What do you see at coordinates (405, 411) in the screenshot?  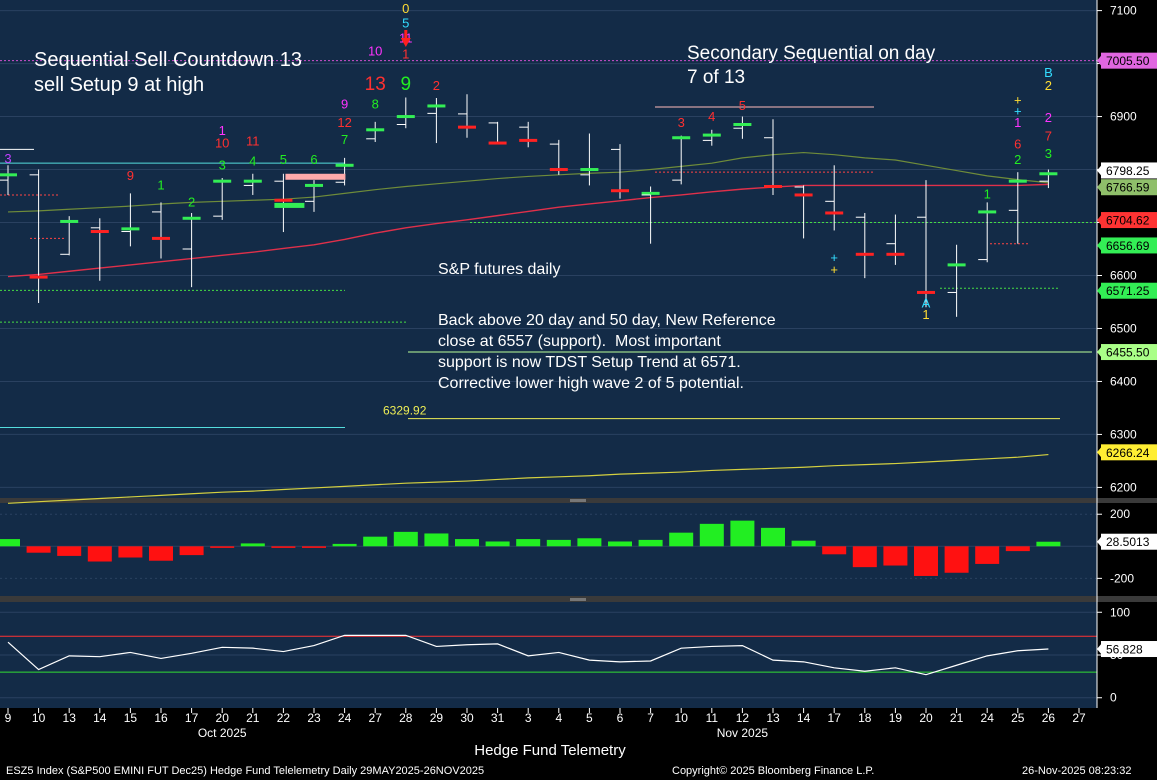 I see `level-6329-label: 6329.92` at bounding box center [405, 411].